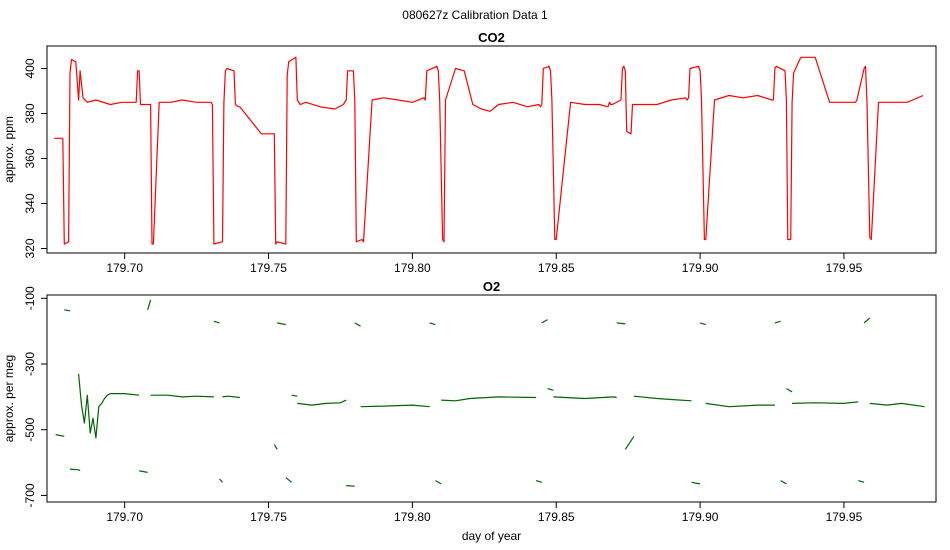 This screenshot has height=550, width=950. I want to click on y-tick-label: -700, so click(30, 495).